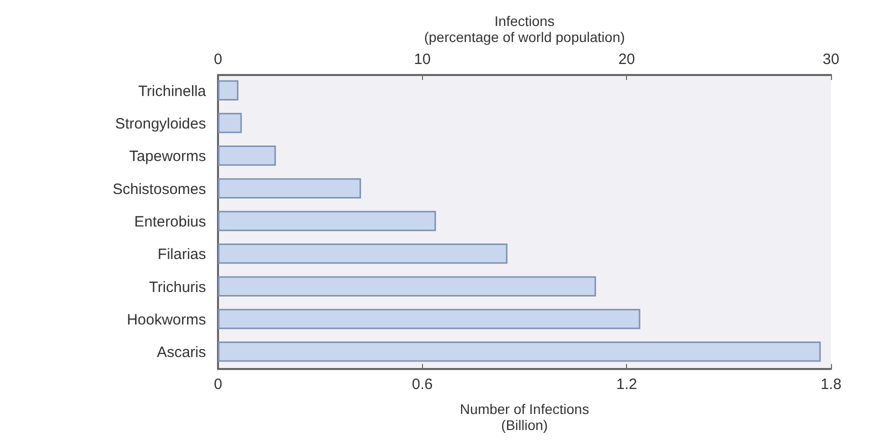  What do you see at coordinates (422, 384) in the screenshot?
I see `x-tick-label: 0.6` at bounding box center [422, 384].